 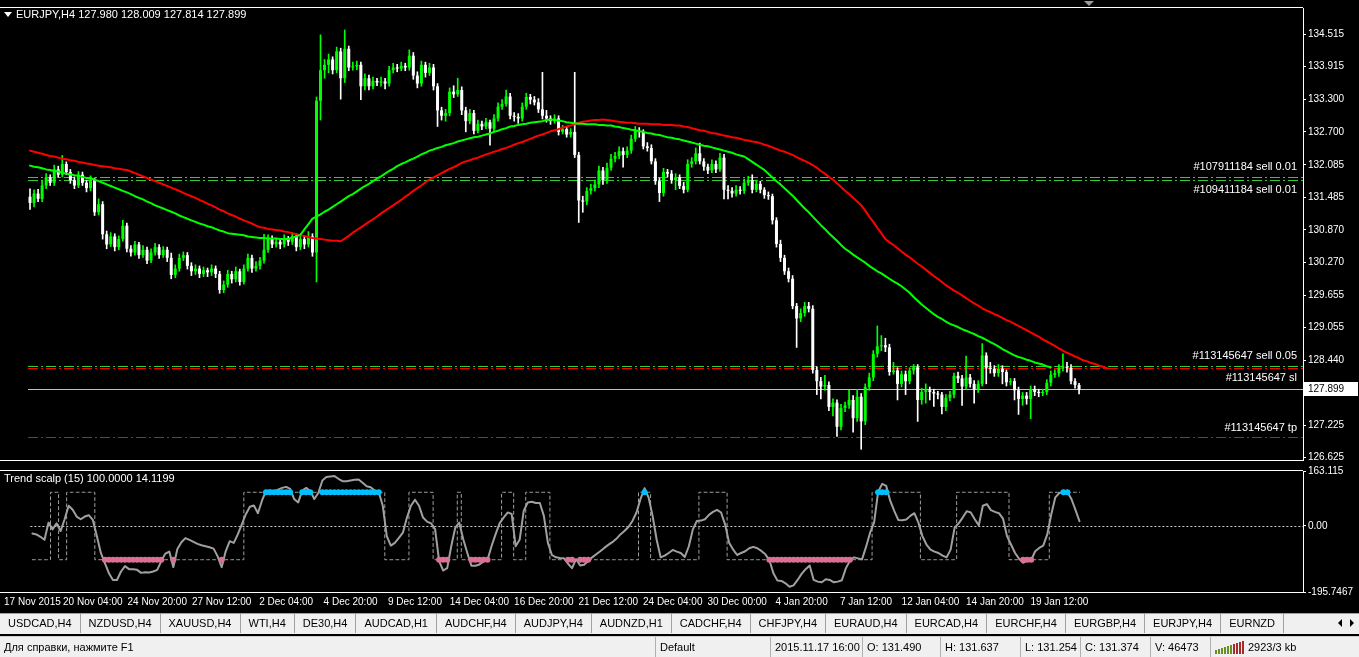 I want to click on text: O: 131.490, so click(x=894, y=647).